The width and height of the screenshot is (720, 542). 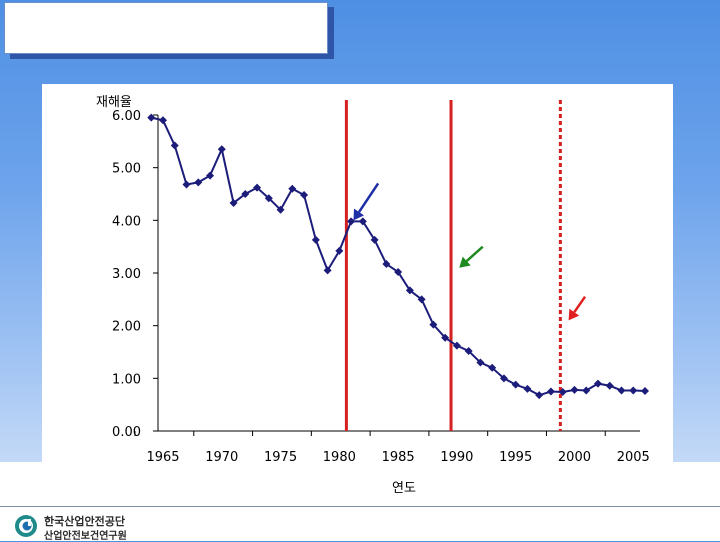 I want to click on y-axis-title: 재해율, so click(x=114, y=102).